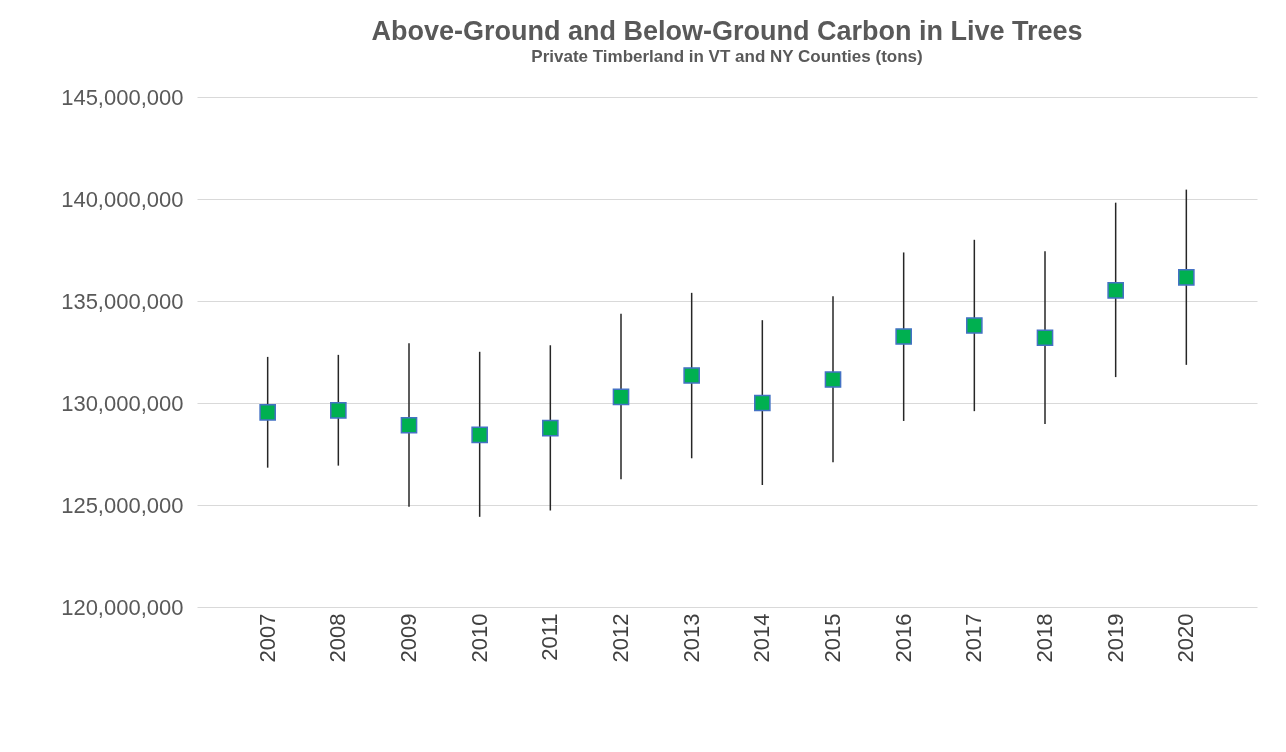  I want to click on y-tick-label: 130,000,000, so click(122, 403).